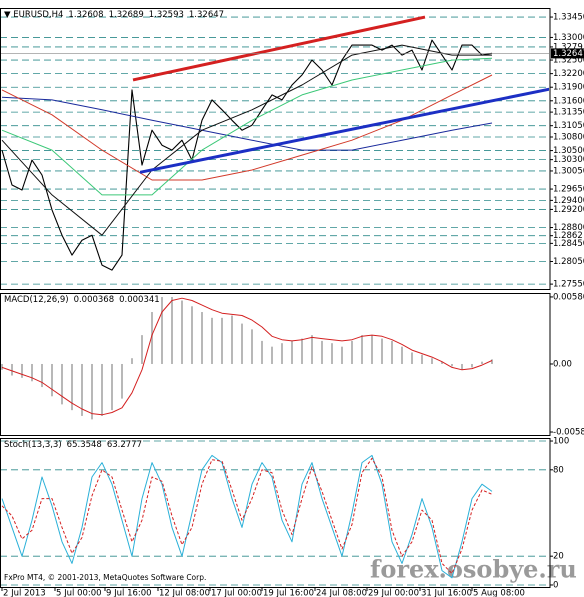 Image resolution: width=584 pixels, height=597 pixels. What do you see at coordinates (568, 297) in the screenshot?
I see `y-tick-label: 0.005808` at bounding box center [568, 297].